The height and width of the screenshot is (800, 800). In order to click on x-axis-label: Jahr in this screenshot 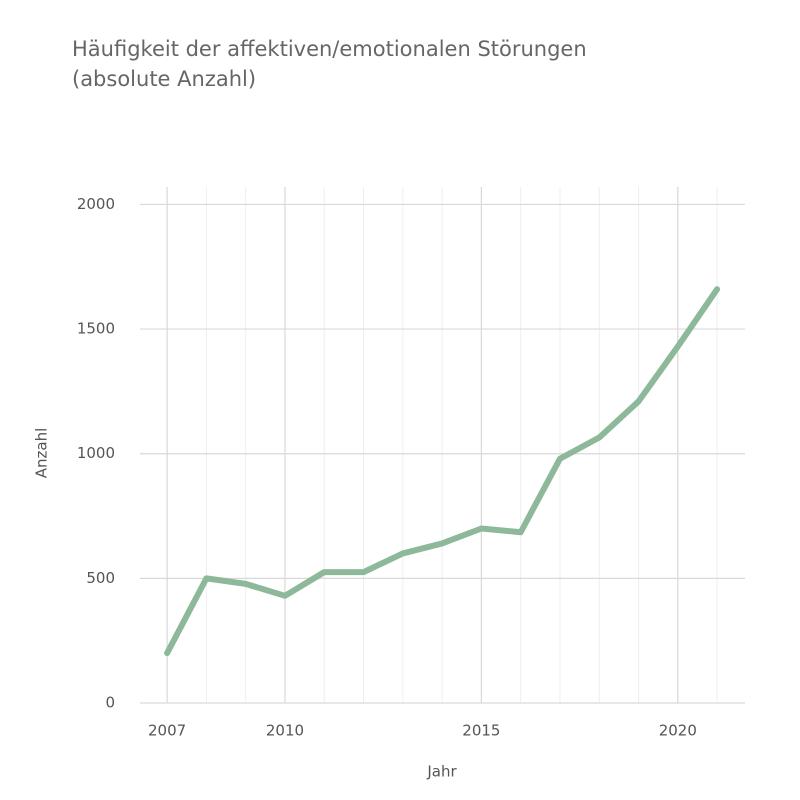, I will do `click(441, 772)`.